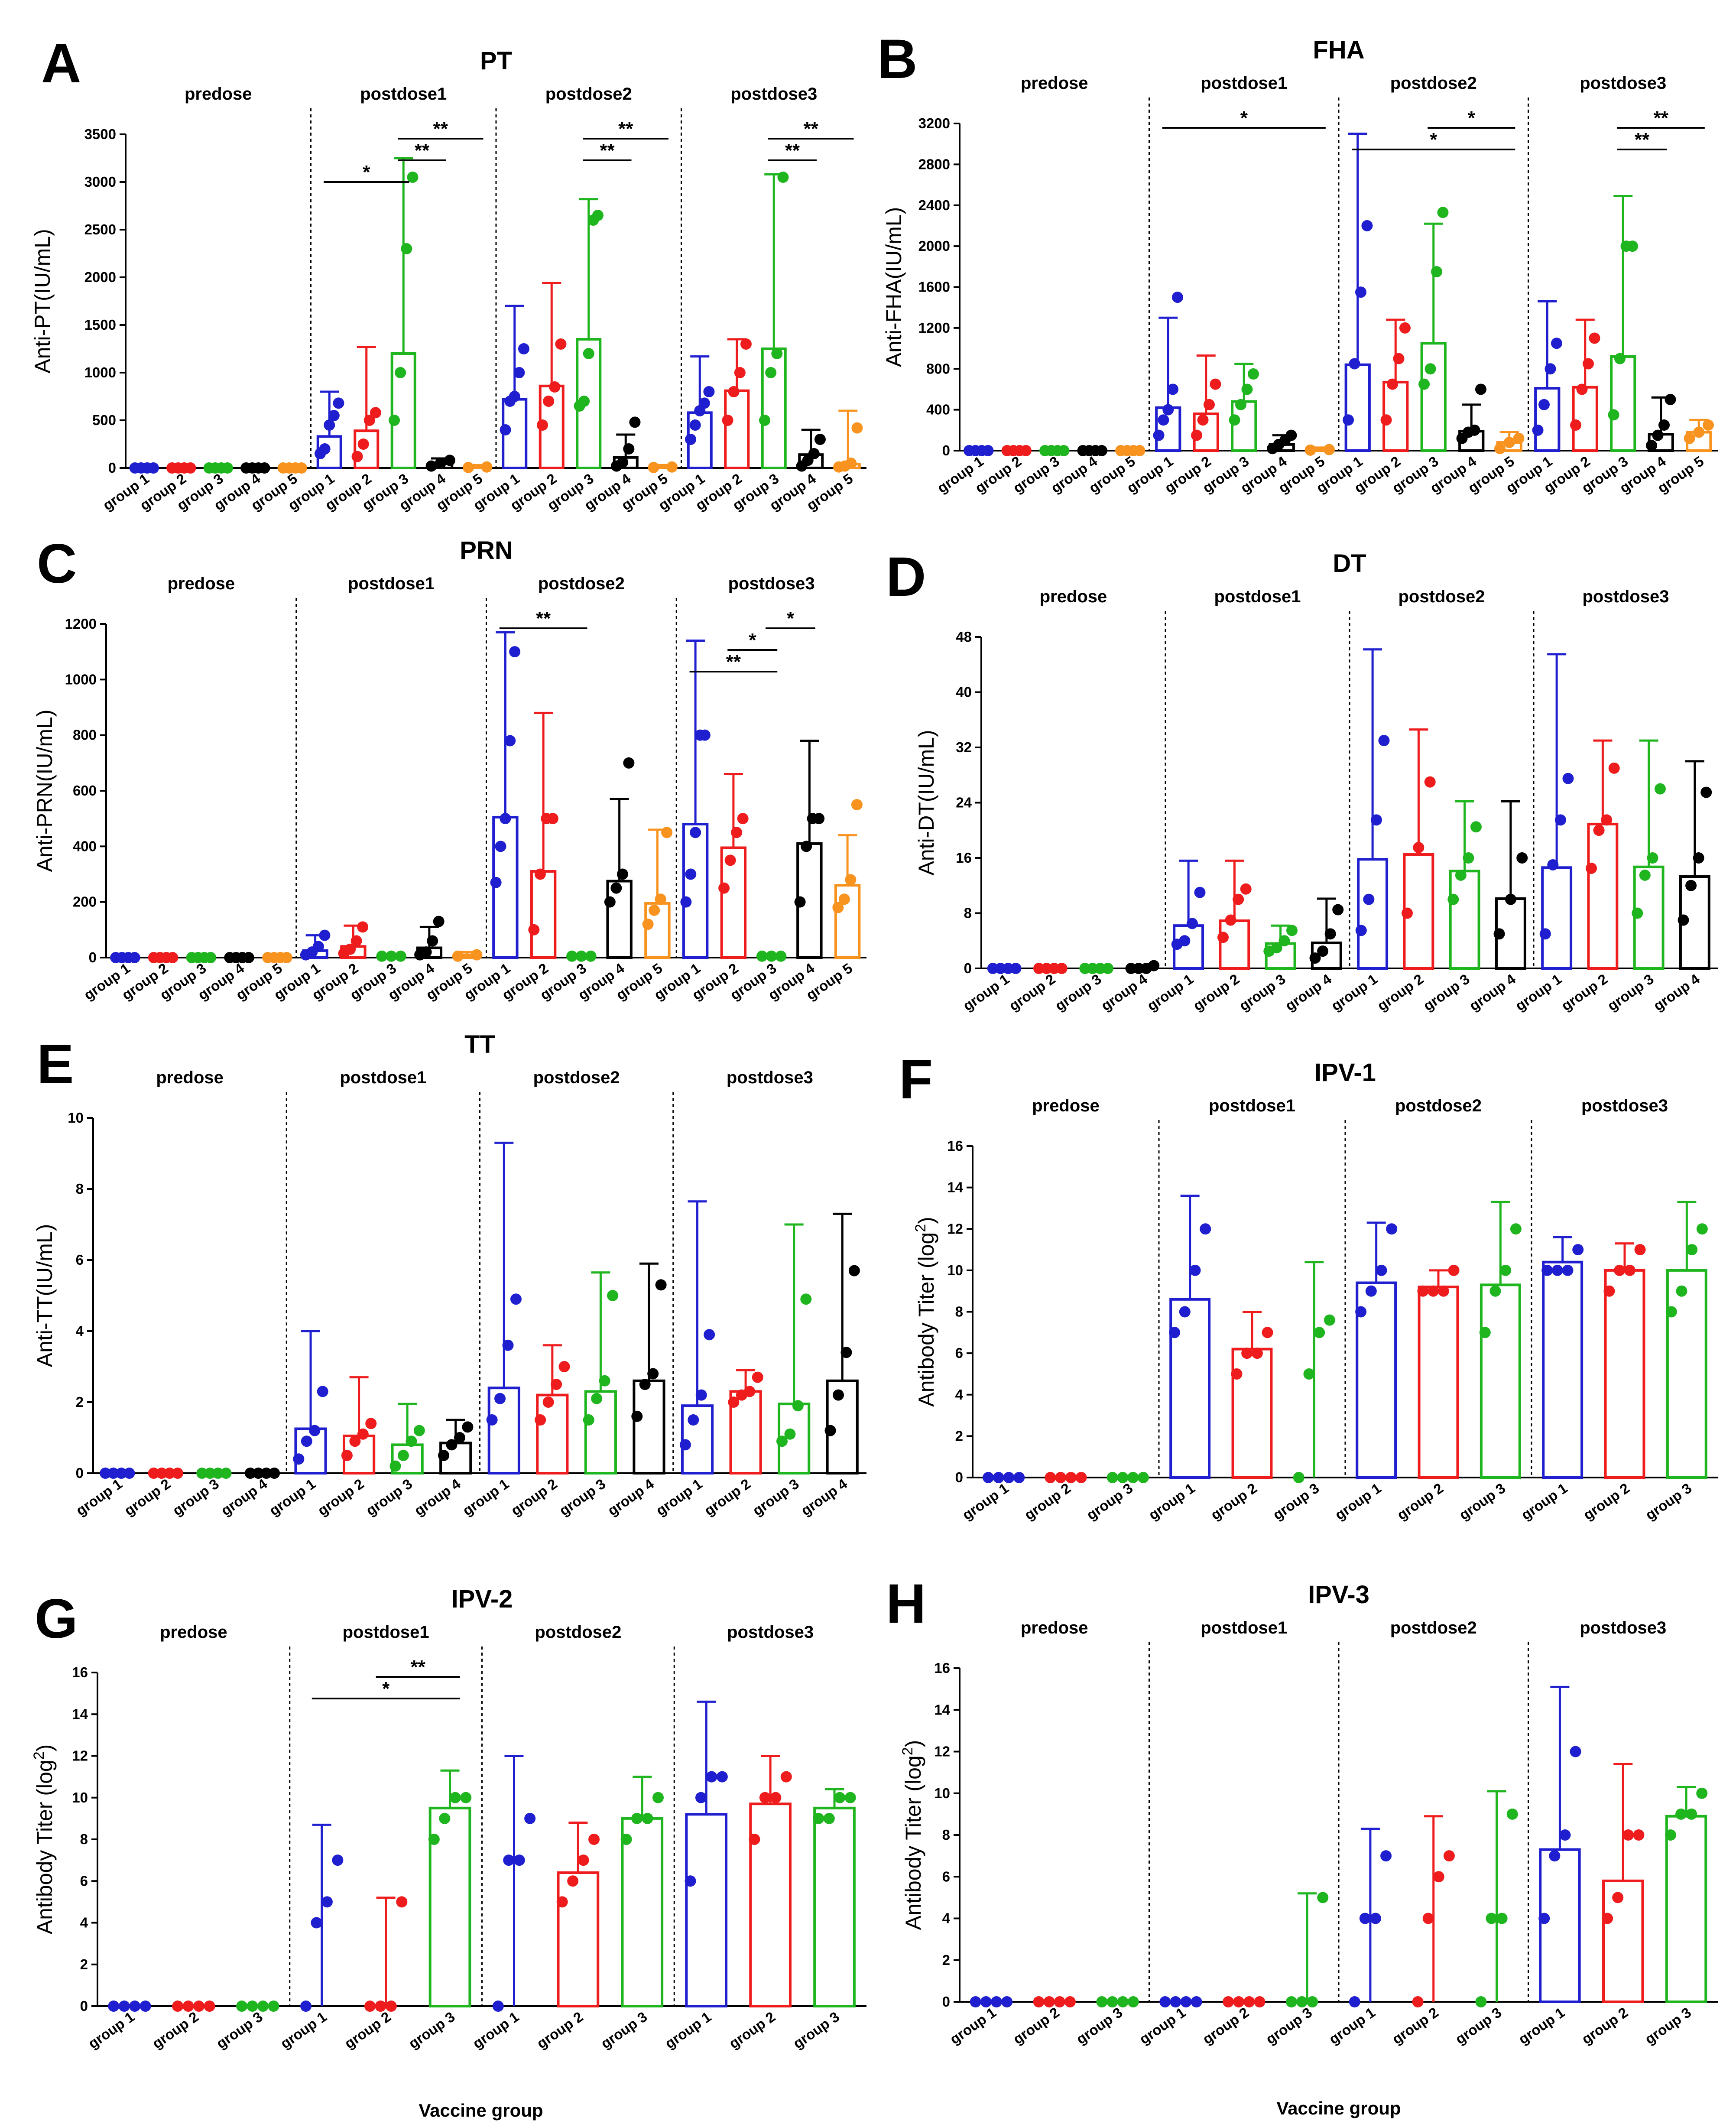  What do you see at coordinates (84, 1923) in the screenshot?
I see `y-tick-label: 4` at bounding box center [84, 1923].